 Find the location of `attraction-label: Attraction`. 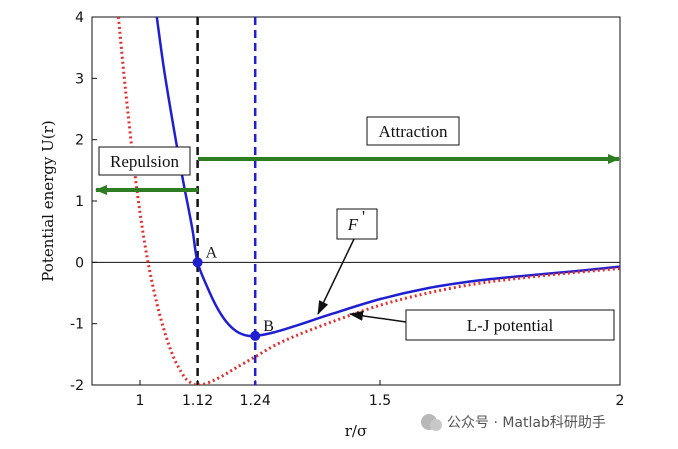

attraction-label: Attraction is located at coordinates (413, 131).